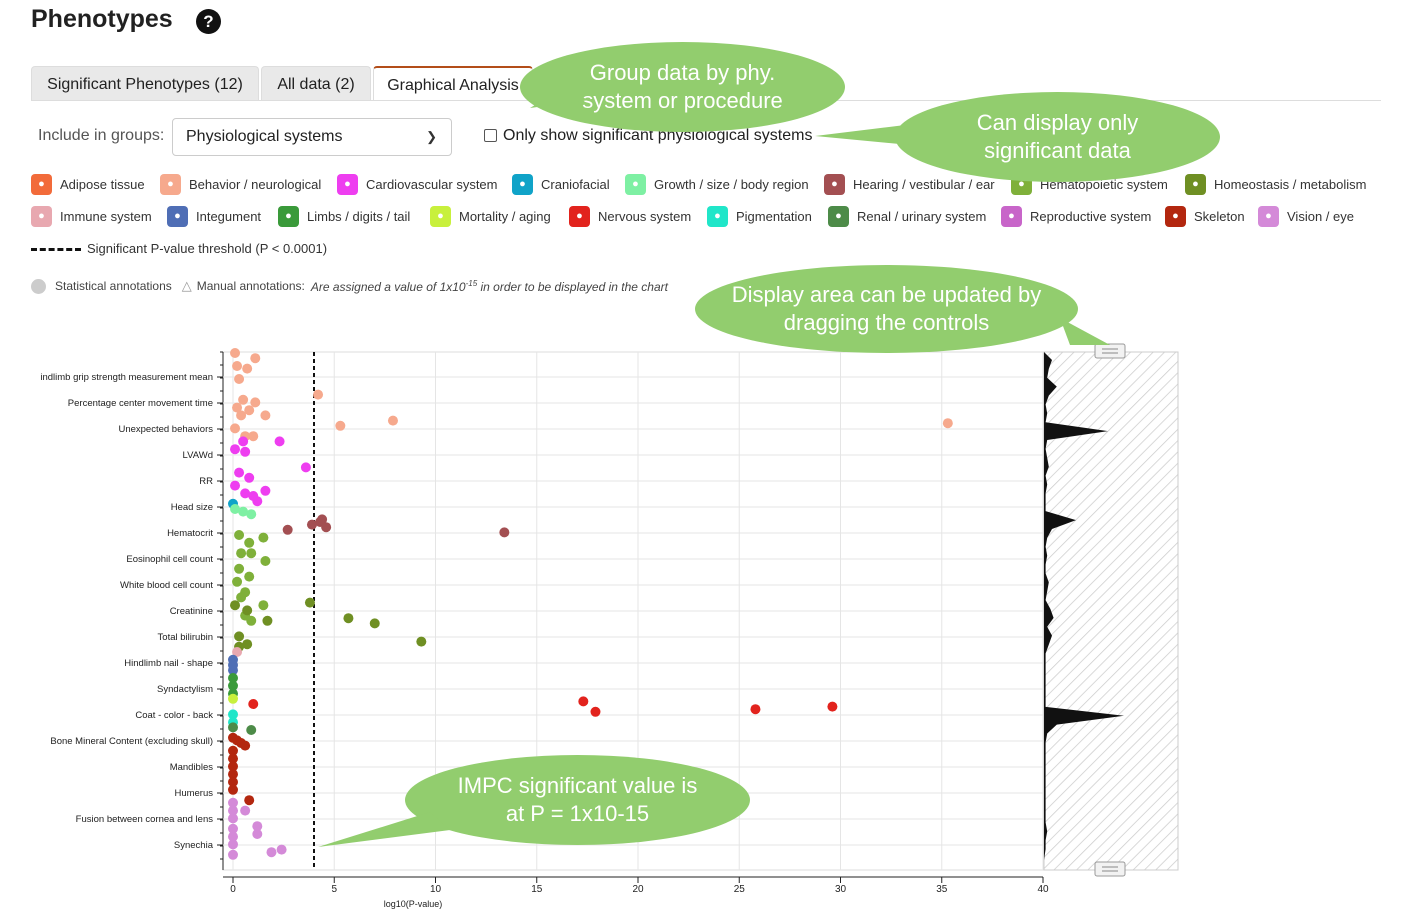 The width and height of the screenshot is (1405, 921). I want to click on manual-annotations-label: Manual annotations:, so click(250, 286).